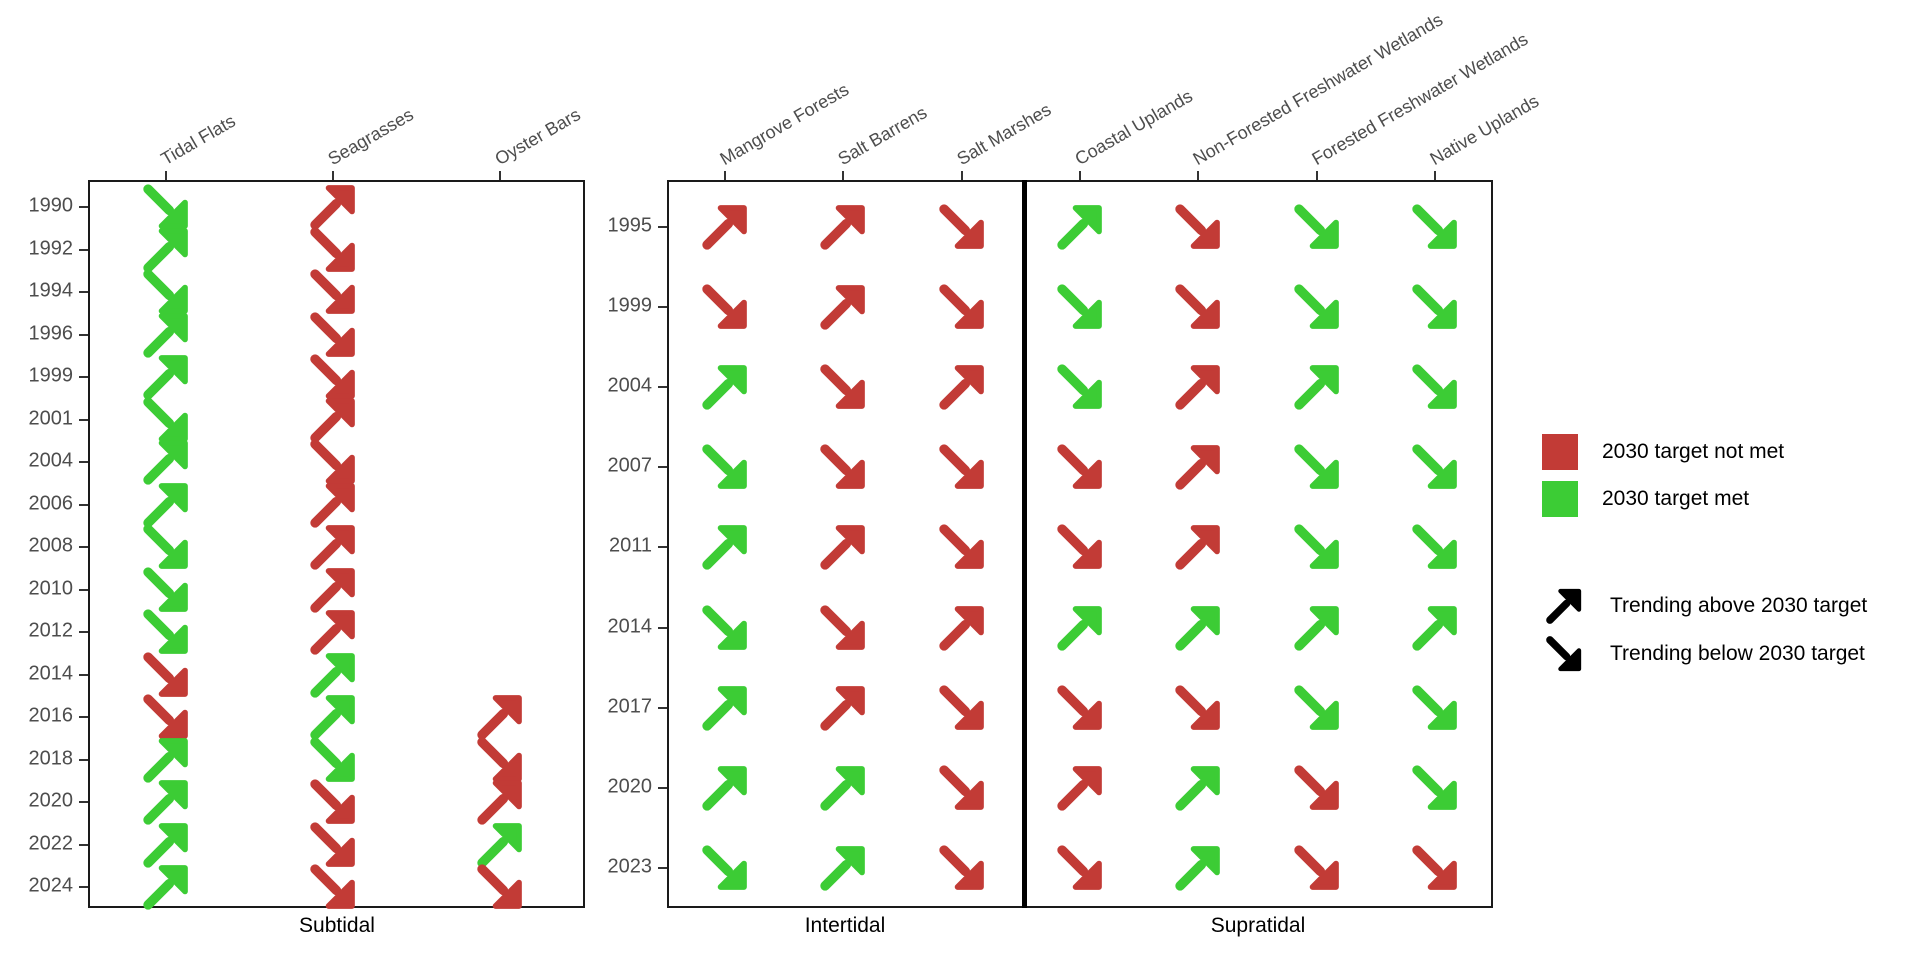  Describe the element at coordinates (1317, 628) in the screenshot. I see `trend-cell-forested-freshwater-wetlands-2014` at that location.